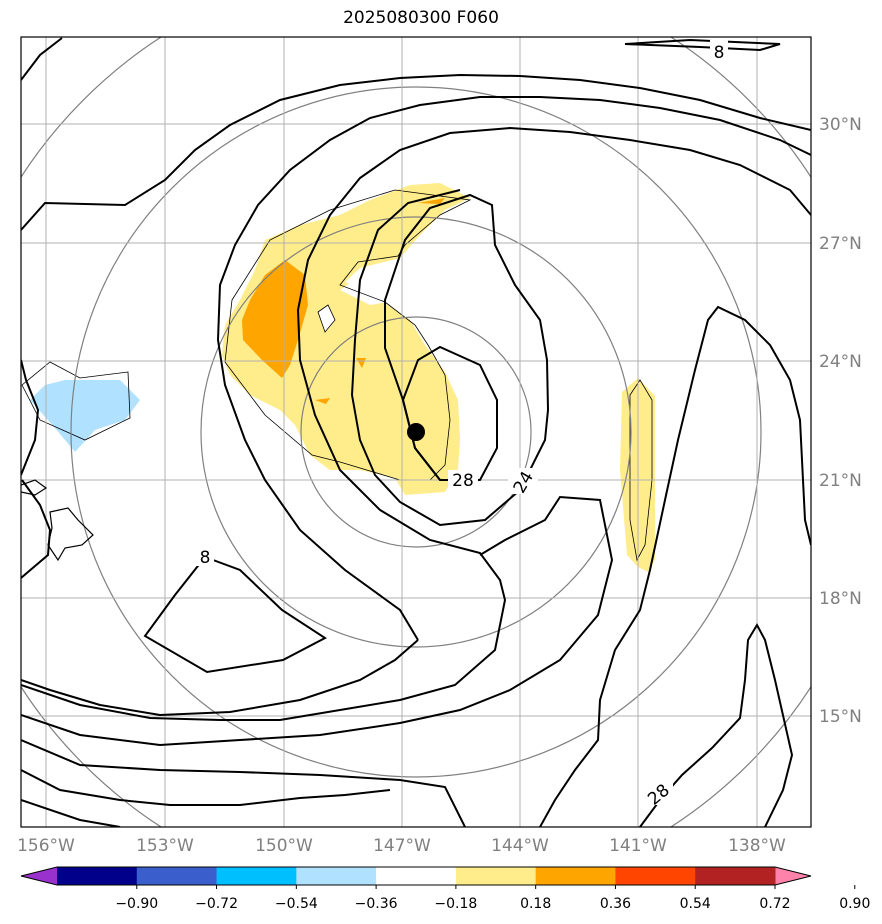  What do you see at coordinates (165, 846) in the screenshot?
I see `lon-label: 153°W` at bounding box center [165, 846].